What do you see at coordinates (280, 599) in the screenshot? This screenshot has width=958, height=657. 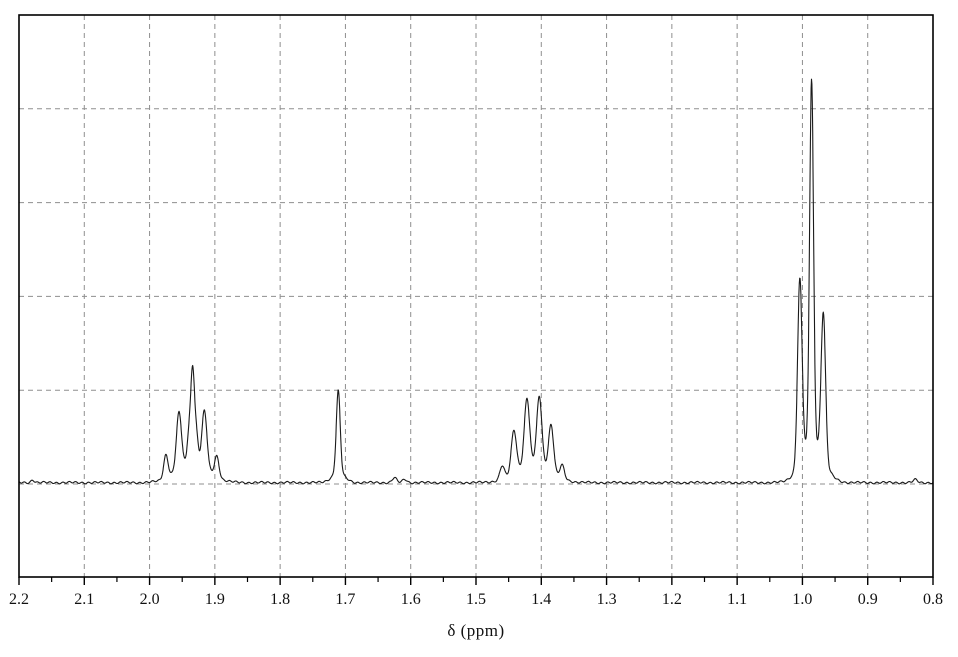 I see `x-tick-label: 1.8` at bounding box center [280, 599].